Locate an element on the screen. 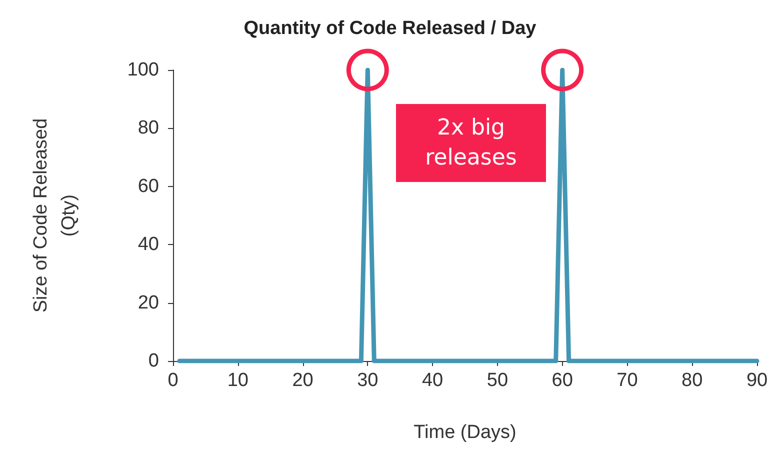 This screenshot has width=780, height=472. x-tick-label: 30 is located at coordinates (367, 380).